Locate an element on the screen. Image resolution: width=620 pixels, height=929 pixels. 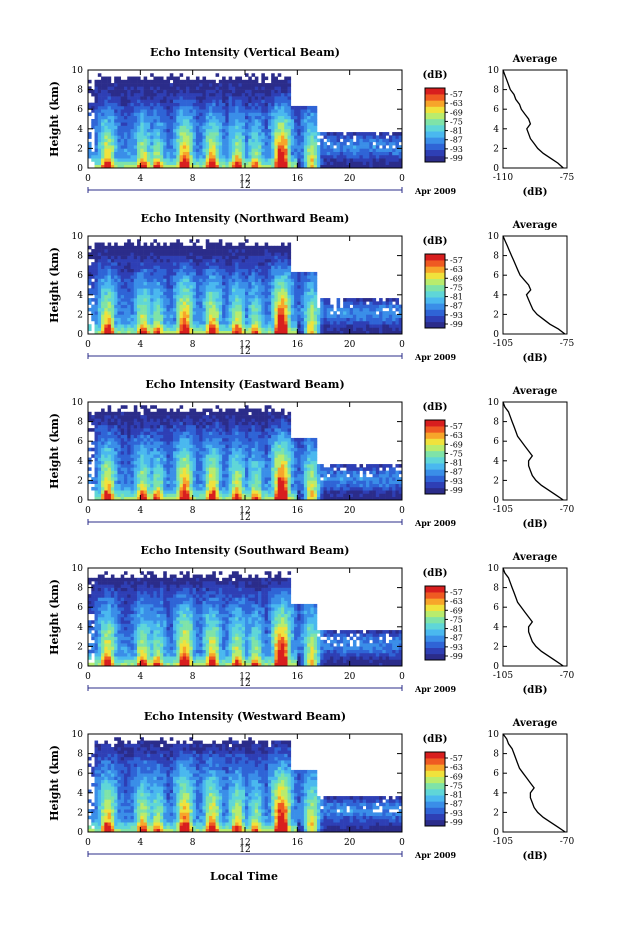
colorbar-tick-label: -93 is located at coordinates (456, 149).